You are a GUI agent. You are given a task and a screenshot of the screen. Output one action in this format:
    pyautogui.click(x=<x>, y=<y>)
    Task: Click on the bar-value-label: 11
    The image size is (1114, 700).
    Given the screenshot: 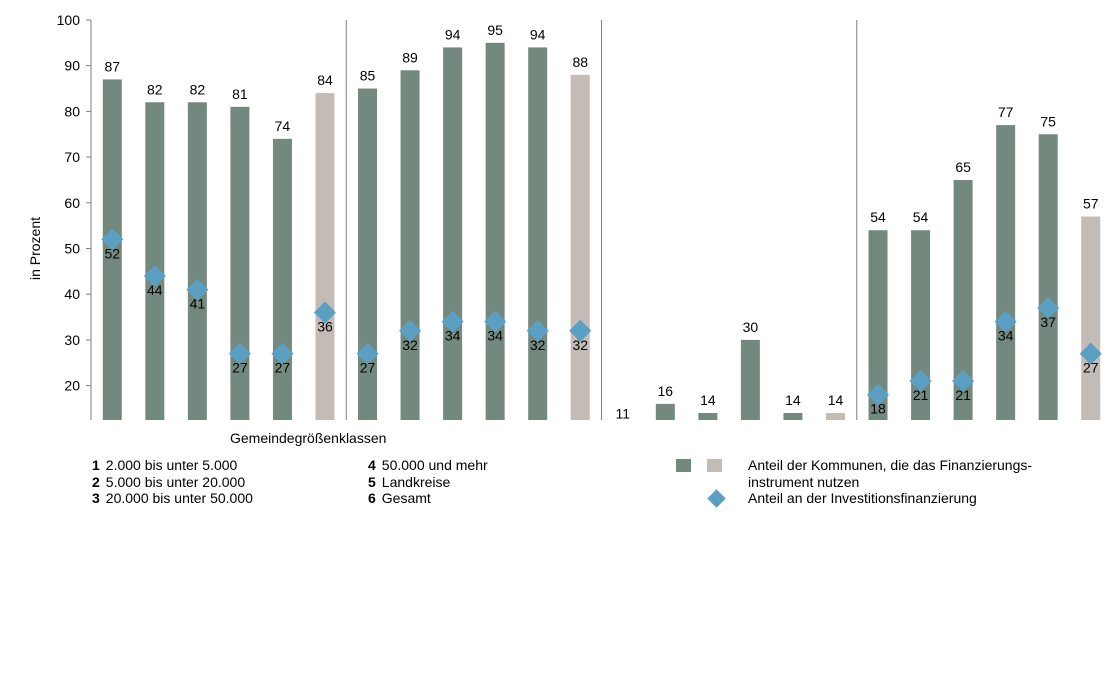 What is the action you would take?
    pyautogui.click(x=622, y=413)
    